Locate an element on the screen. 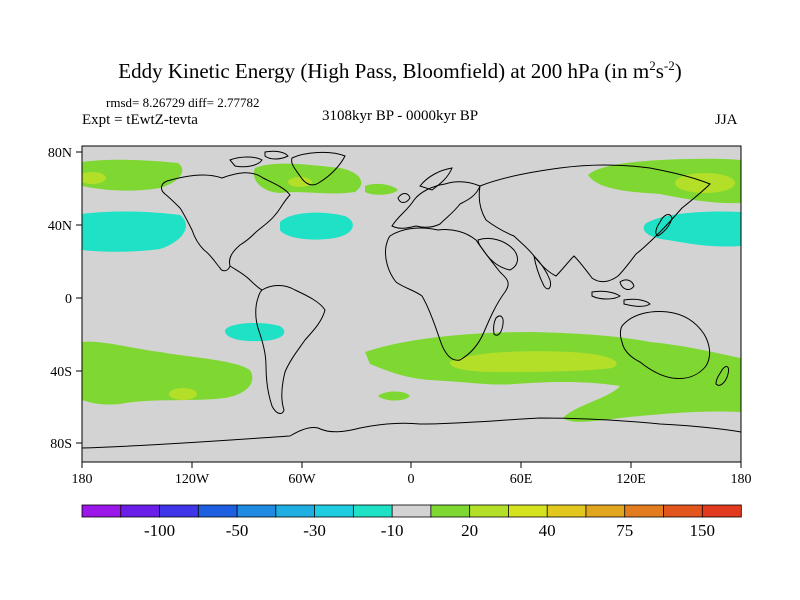  colorbar-label: 75 is located at coordinates (624, 530).